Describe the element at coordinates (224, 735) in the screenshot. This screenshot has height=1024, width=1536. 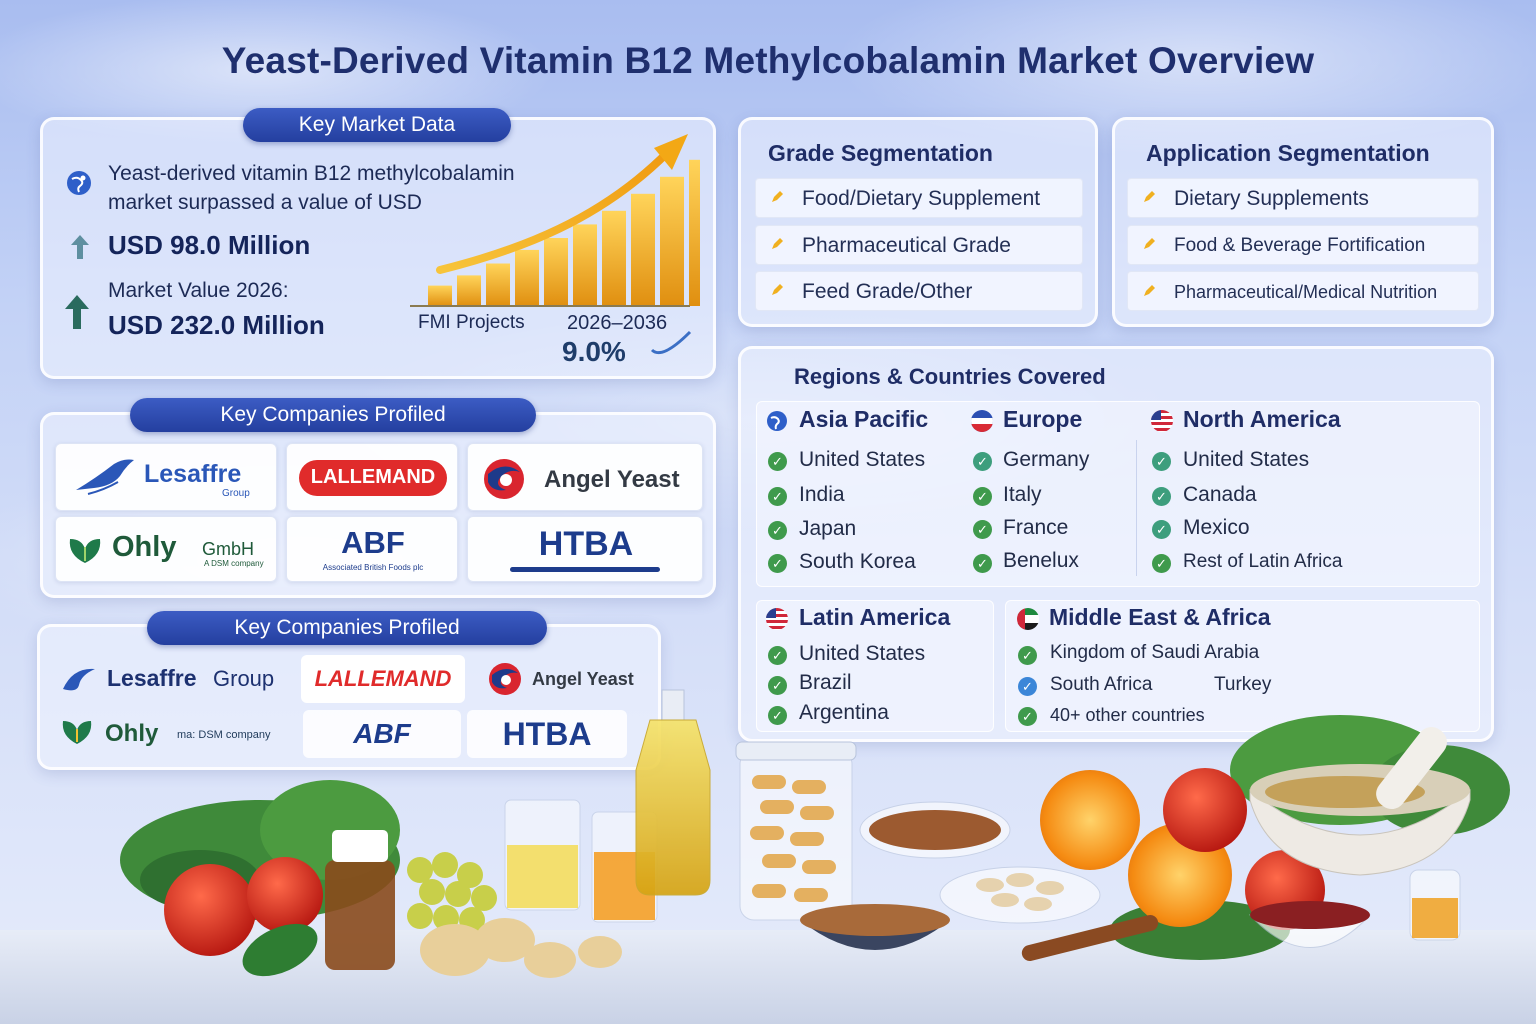
I see `ohly-2-logo-sub: ma: DSM company` at that location.